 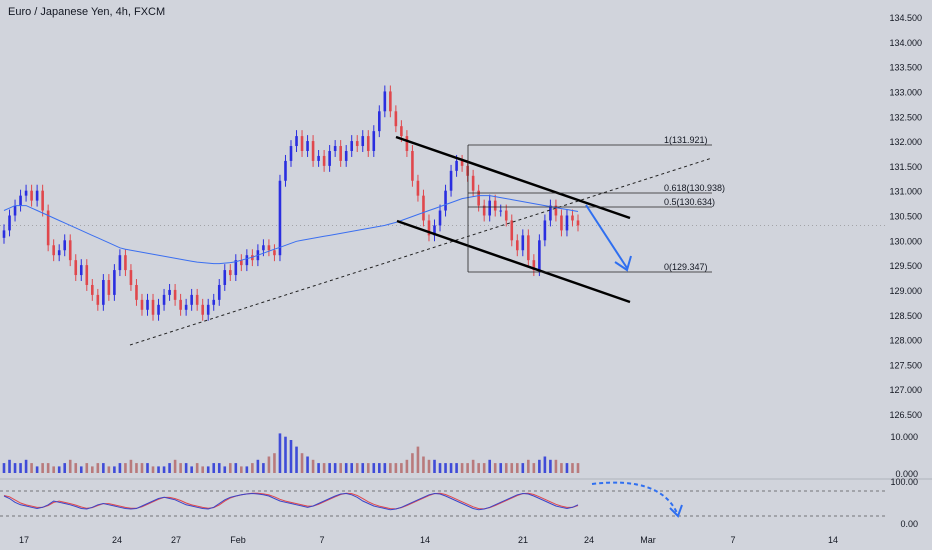 I want to click on channel-upper-line, so click(x=513, y=177).